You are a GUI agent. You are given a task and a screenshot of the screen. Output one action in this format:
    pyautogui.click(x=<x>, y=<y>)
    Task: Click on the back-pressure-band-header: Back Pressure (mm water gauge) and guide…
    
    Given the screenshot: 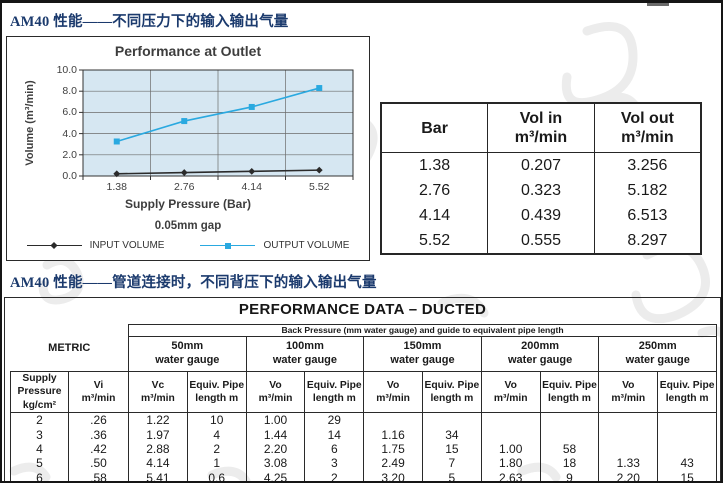 What is the action you would take?
    pyautogui.click(x=423, y=330)
    